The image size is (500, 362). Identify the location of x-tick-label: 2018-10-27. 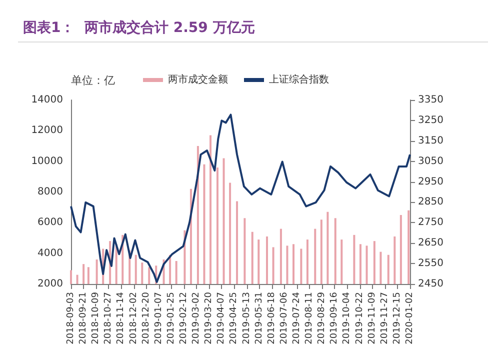
(109, 318).